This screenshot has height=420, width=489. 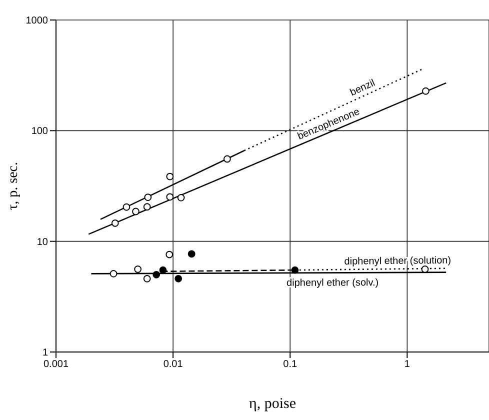 What do you see at coordinates (13, 186) in the screenshot?
I see `y-axis-title: τ, p. sec.` at bounding box center [13, 186].